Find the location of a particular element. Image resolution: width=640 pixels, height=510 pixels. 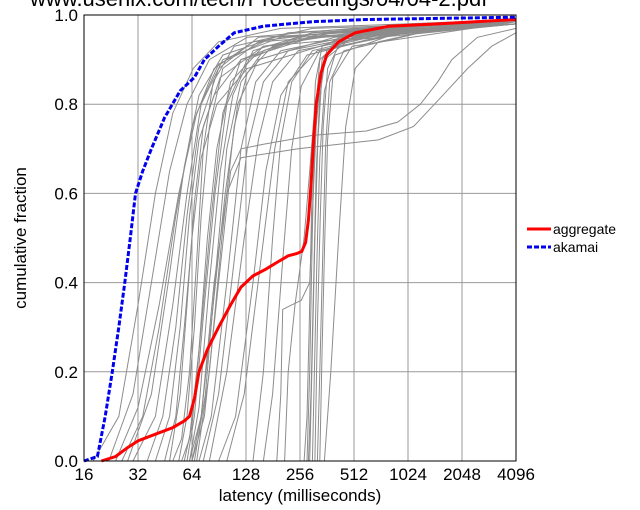

x-axis-label: latency (milliseconds) is located at coordinates (300, 495).